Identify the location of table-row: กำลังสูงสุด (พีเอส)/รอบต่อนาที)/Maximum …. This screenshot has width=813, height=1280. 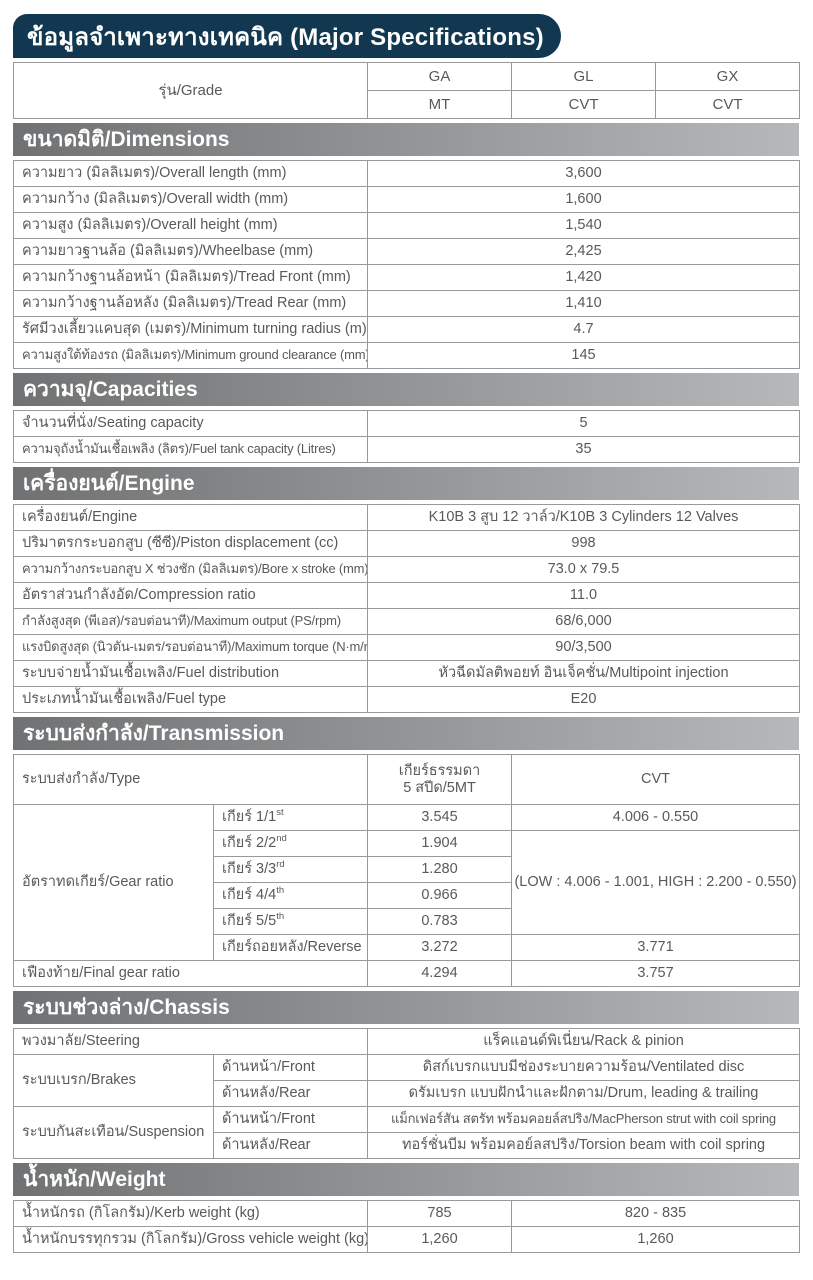
(406, 621).